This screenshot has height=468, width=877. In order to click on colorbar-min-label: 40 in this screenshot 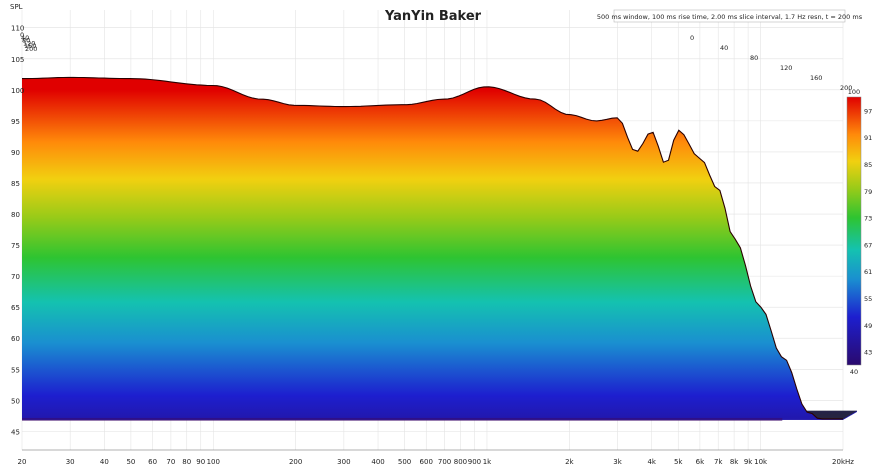, I will do `click(854, 372)`.